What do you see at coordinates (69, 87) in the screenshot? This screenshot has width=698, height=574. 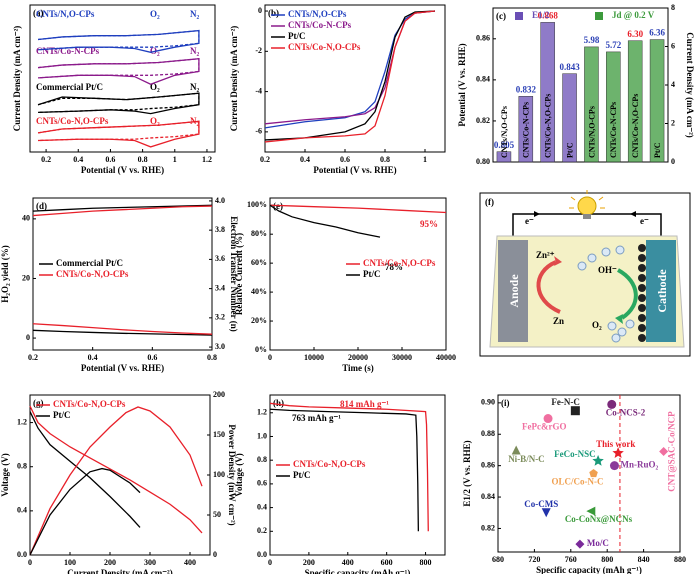 I see `annotation: Commercial Pt/C` at bounding box center [69, 87].